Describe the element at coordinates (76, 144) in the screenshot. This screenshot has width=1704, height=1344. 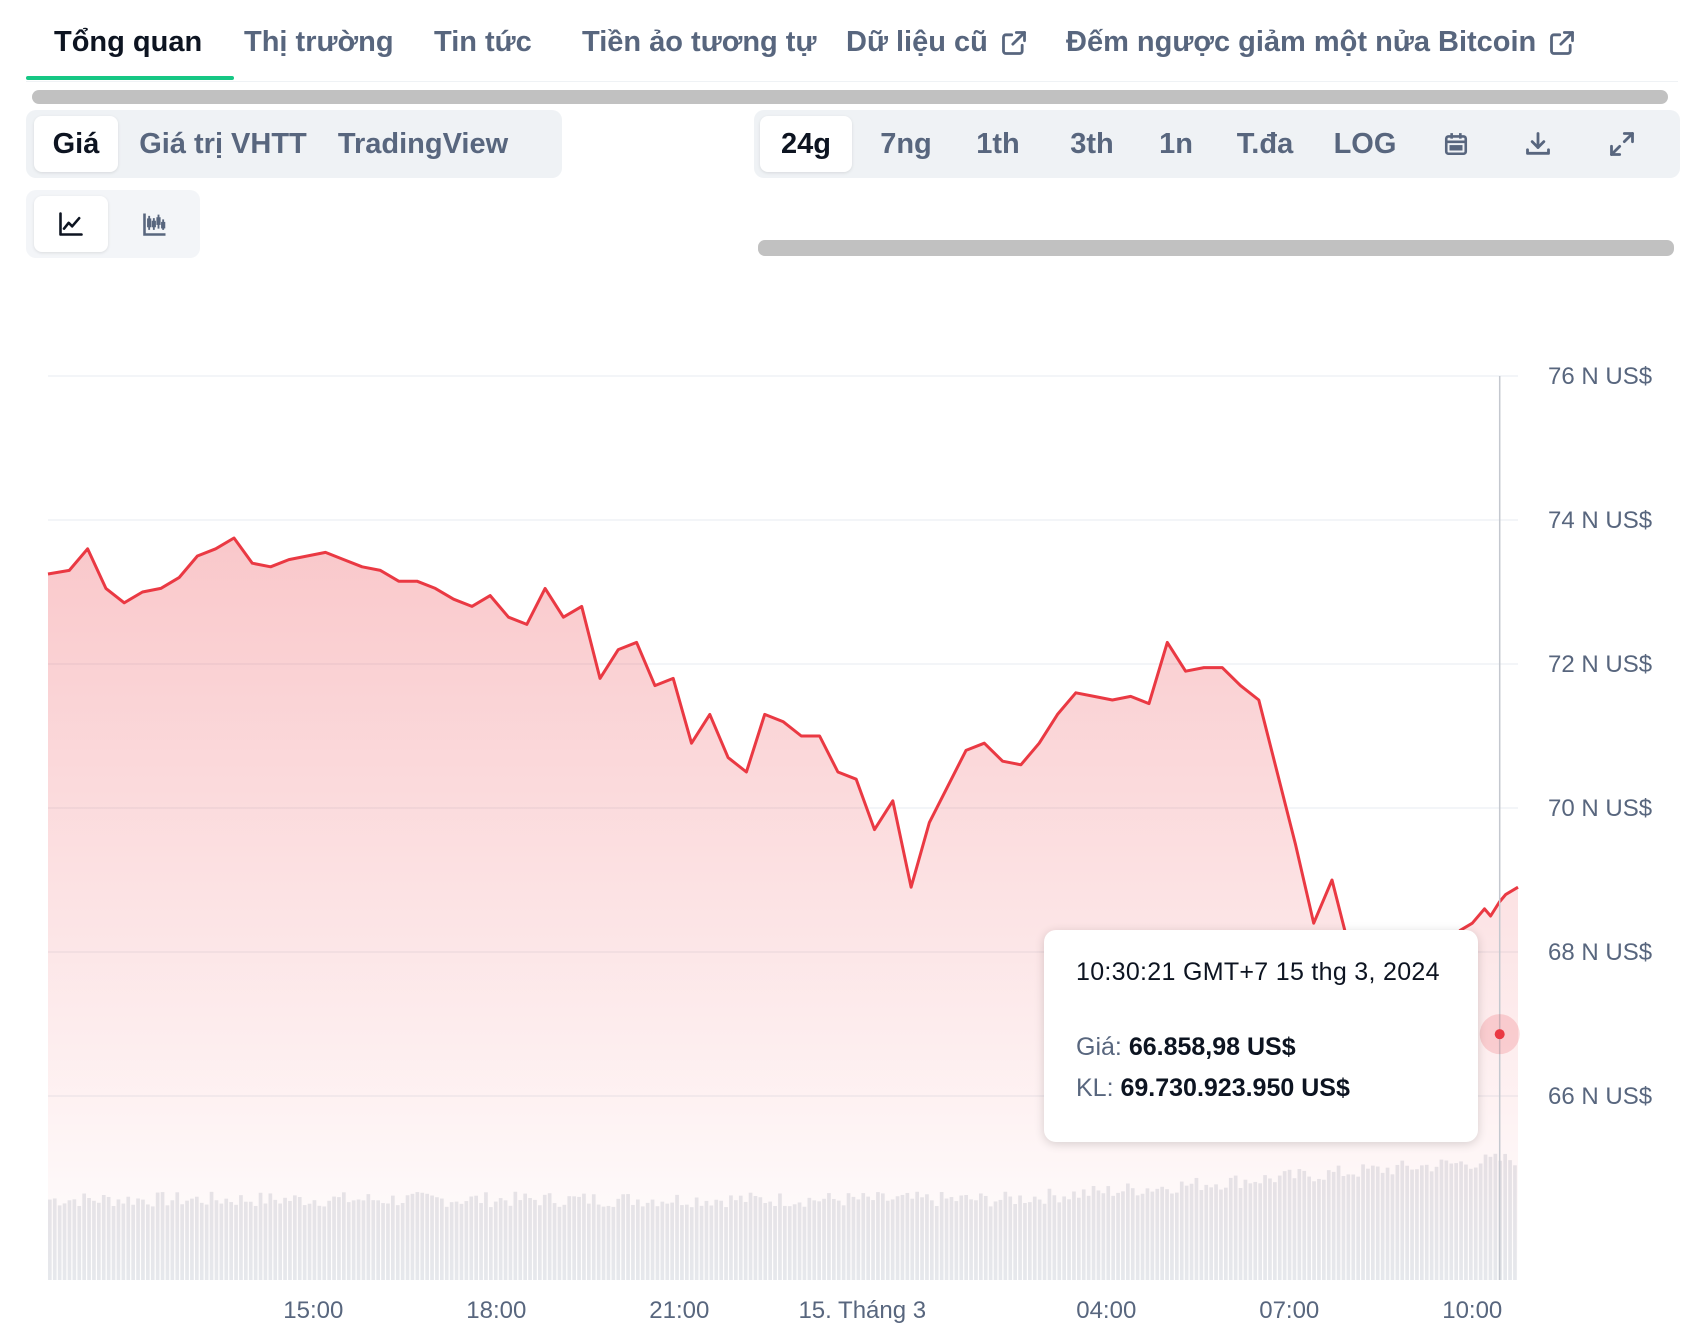
I see `view-option-price: Giá` at that location.